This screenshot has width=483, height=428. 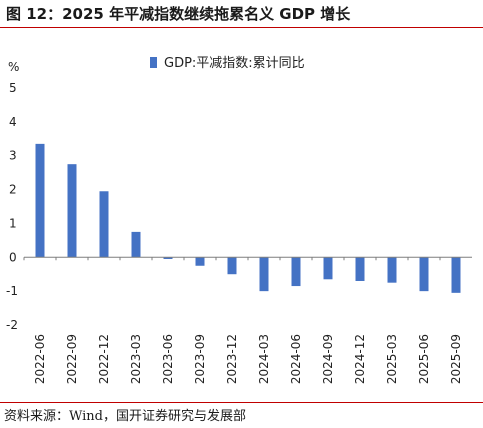 What do you see at coordinates (232, 359) in the screenshot?
I see `x-tick-label: 2023-12` at bounding box center [232, 359].